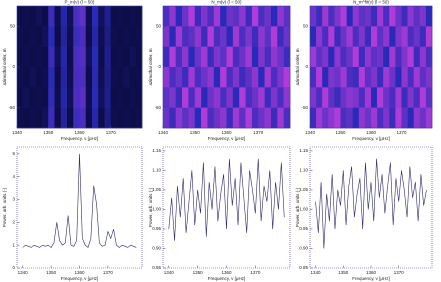  I want to click on x-axis-label: Frequency, ν [μHz], so click(80, 278).